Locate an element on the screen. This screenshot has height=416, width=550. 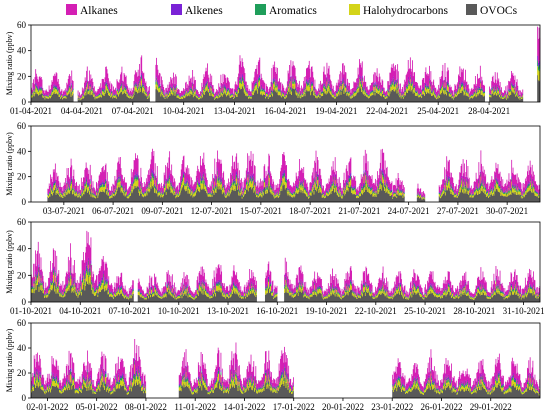
x-tick-label: 04-10-2021 is located at coordinates (80, 311).